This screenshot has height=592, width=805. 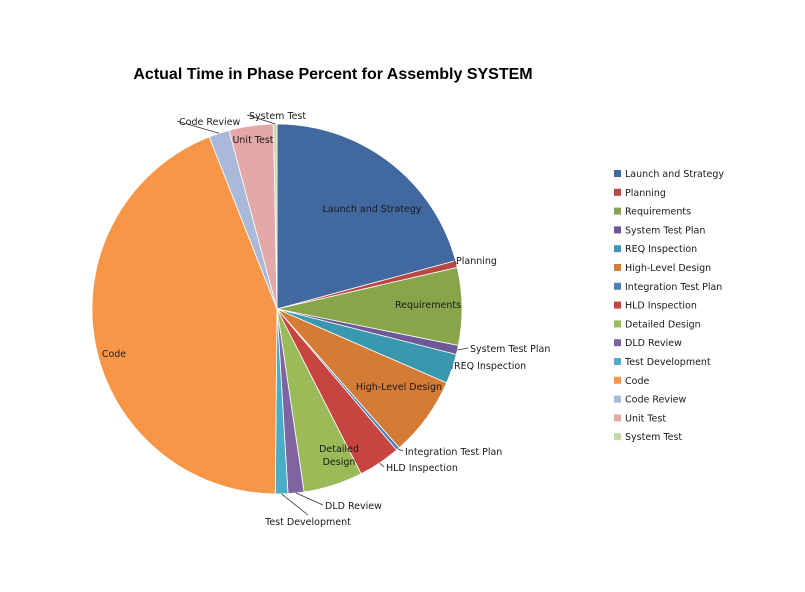 What do you see at coordinates (476, 261) in the screenshot?
I see `slice-label-planning: Planning` at bounding box center [476, 261].